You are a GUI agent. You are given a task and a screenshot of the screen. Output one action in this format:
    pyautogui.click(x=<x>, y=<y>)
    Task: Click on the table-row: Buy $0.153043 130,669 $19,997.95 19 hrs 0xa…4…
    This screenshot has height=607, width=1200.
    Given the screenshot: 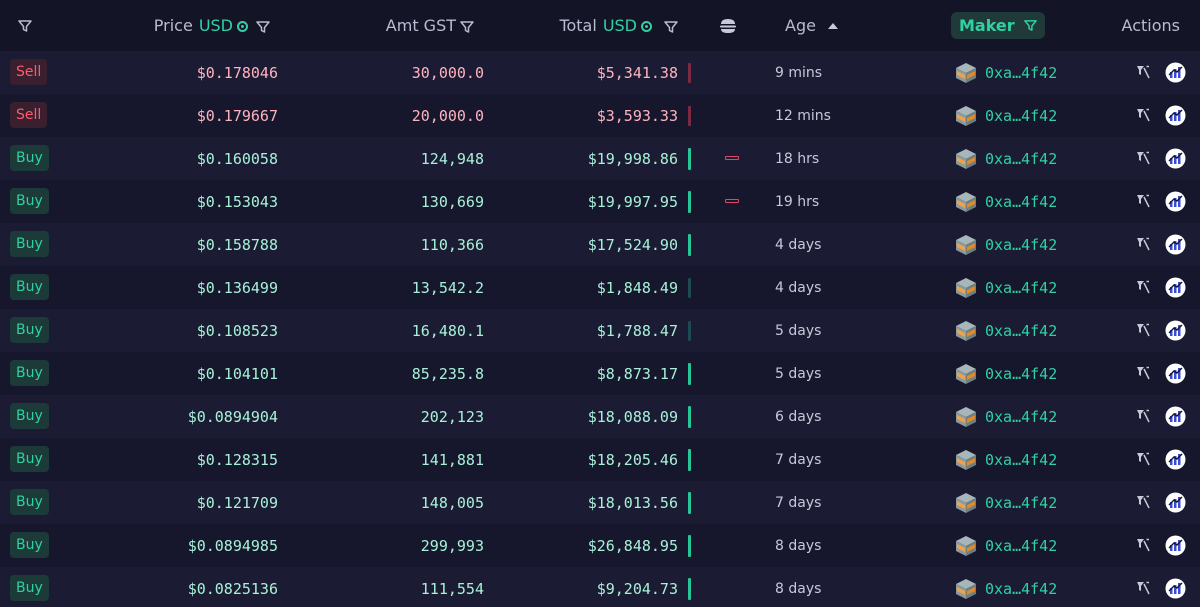 What is the action you would take?
    pyautogui.click(x=600, y=202)
    